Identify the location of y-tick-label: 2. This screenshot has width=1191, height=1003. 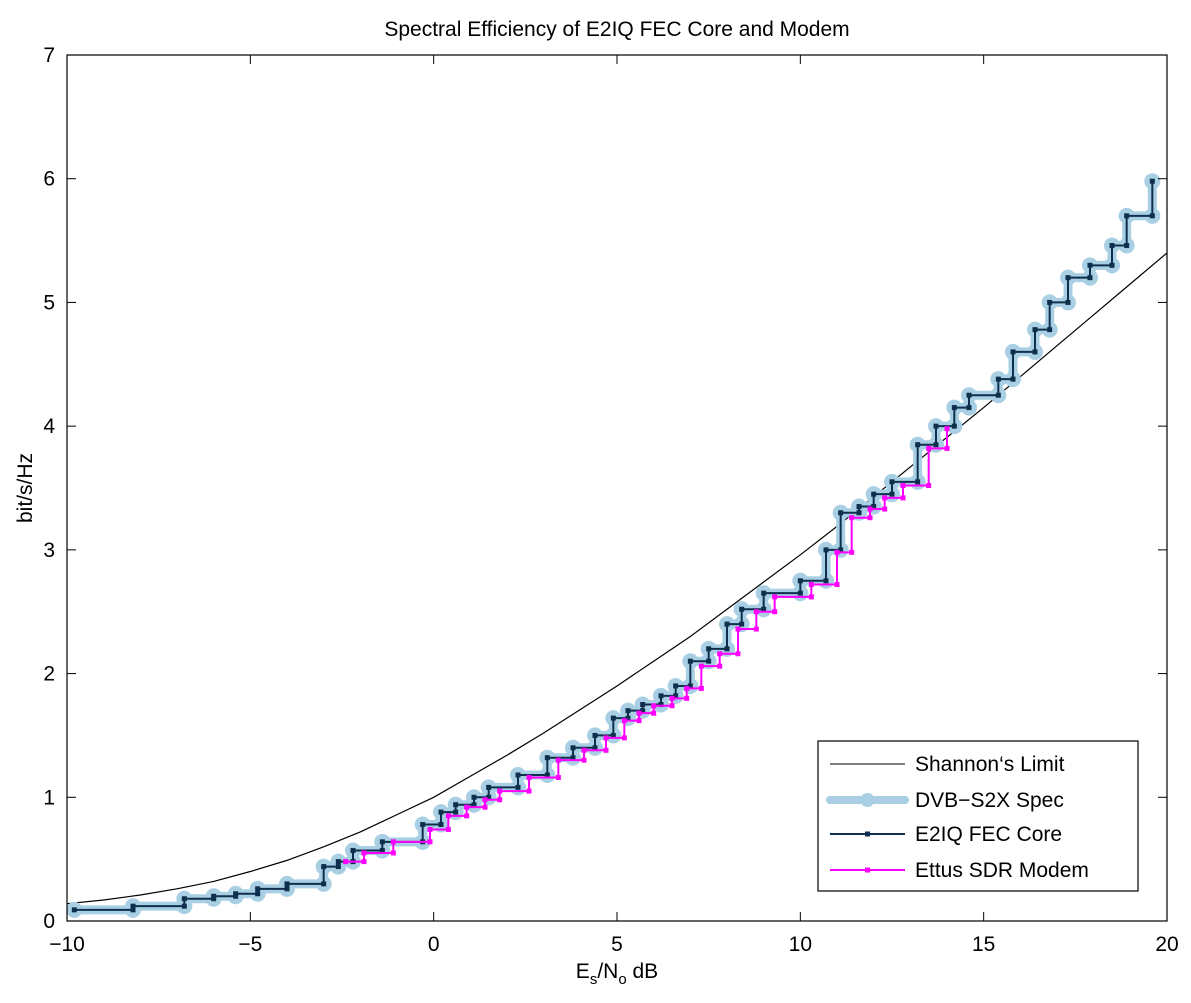
(49, 674).